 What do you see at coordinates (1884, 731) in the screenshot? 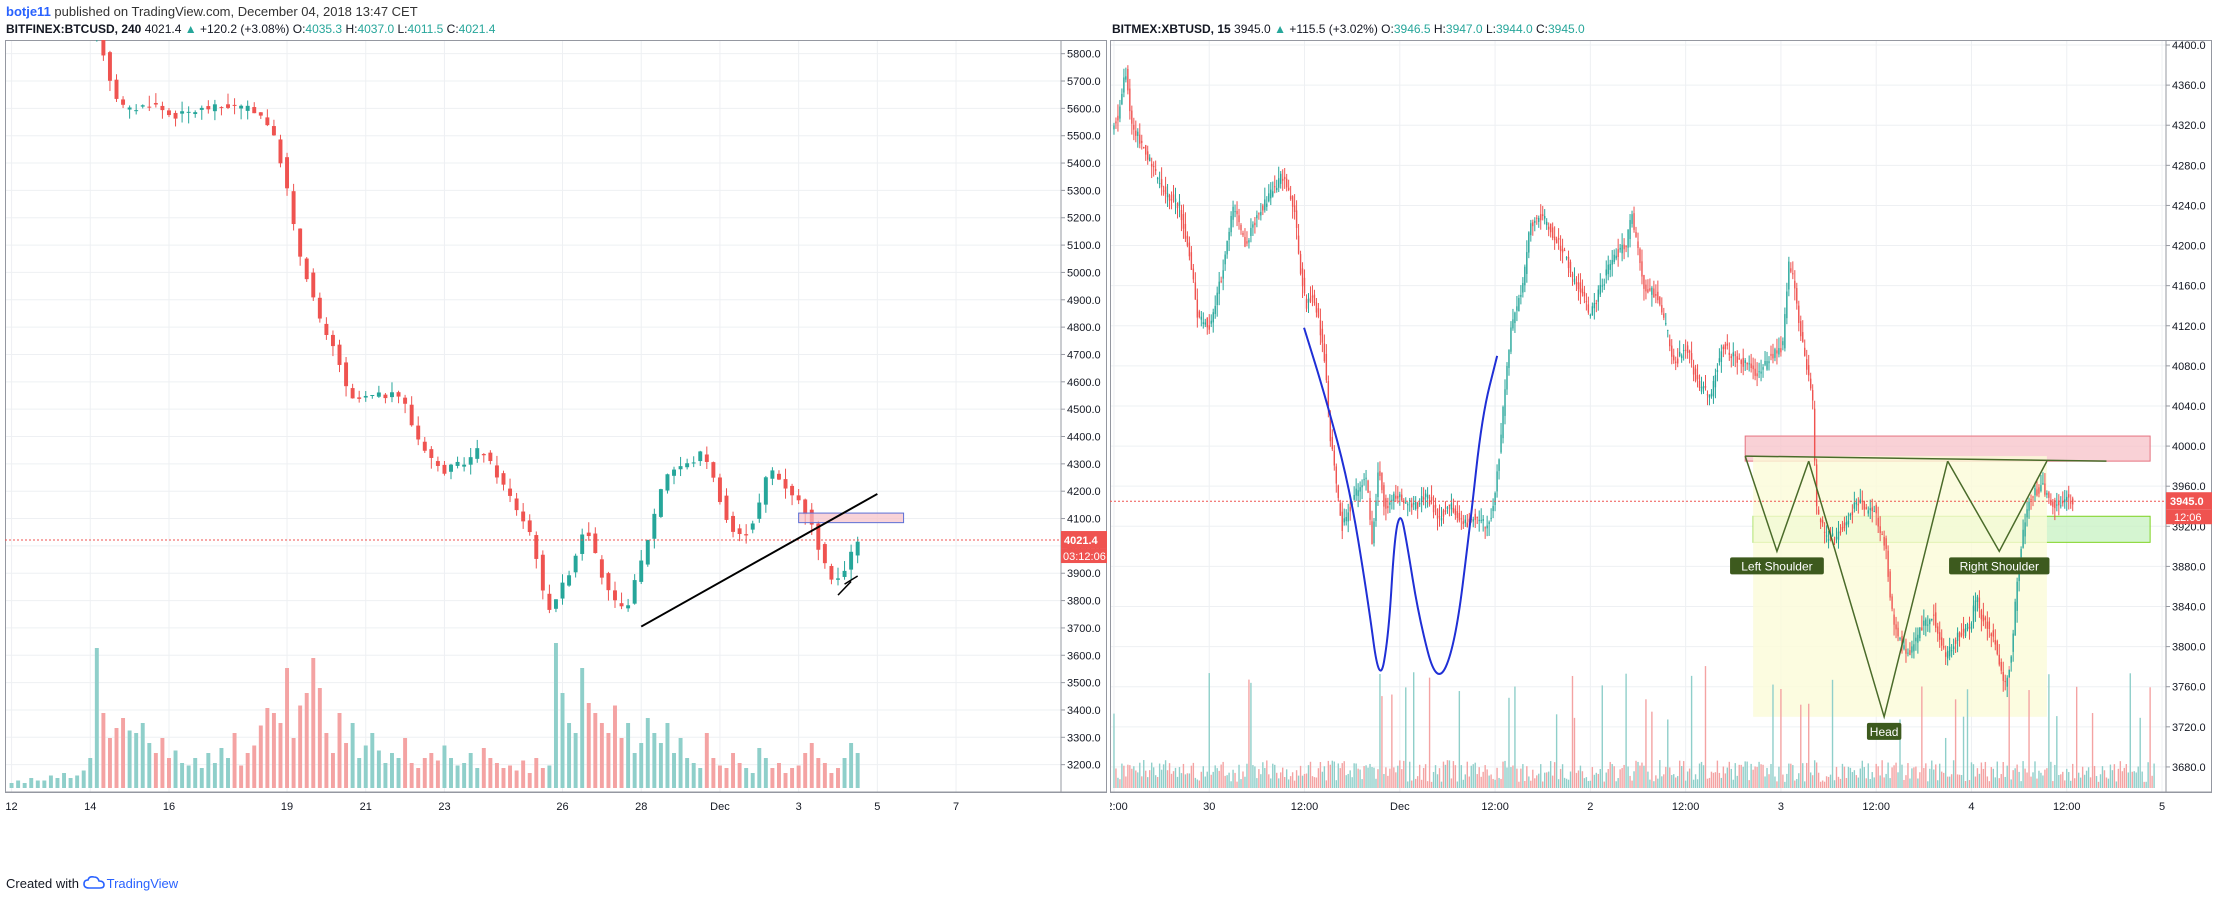
I see `head-label-box` at bounding box center [1884, 731].